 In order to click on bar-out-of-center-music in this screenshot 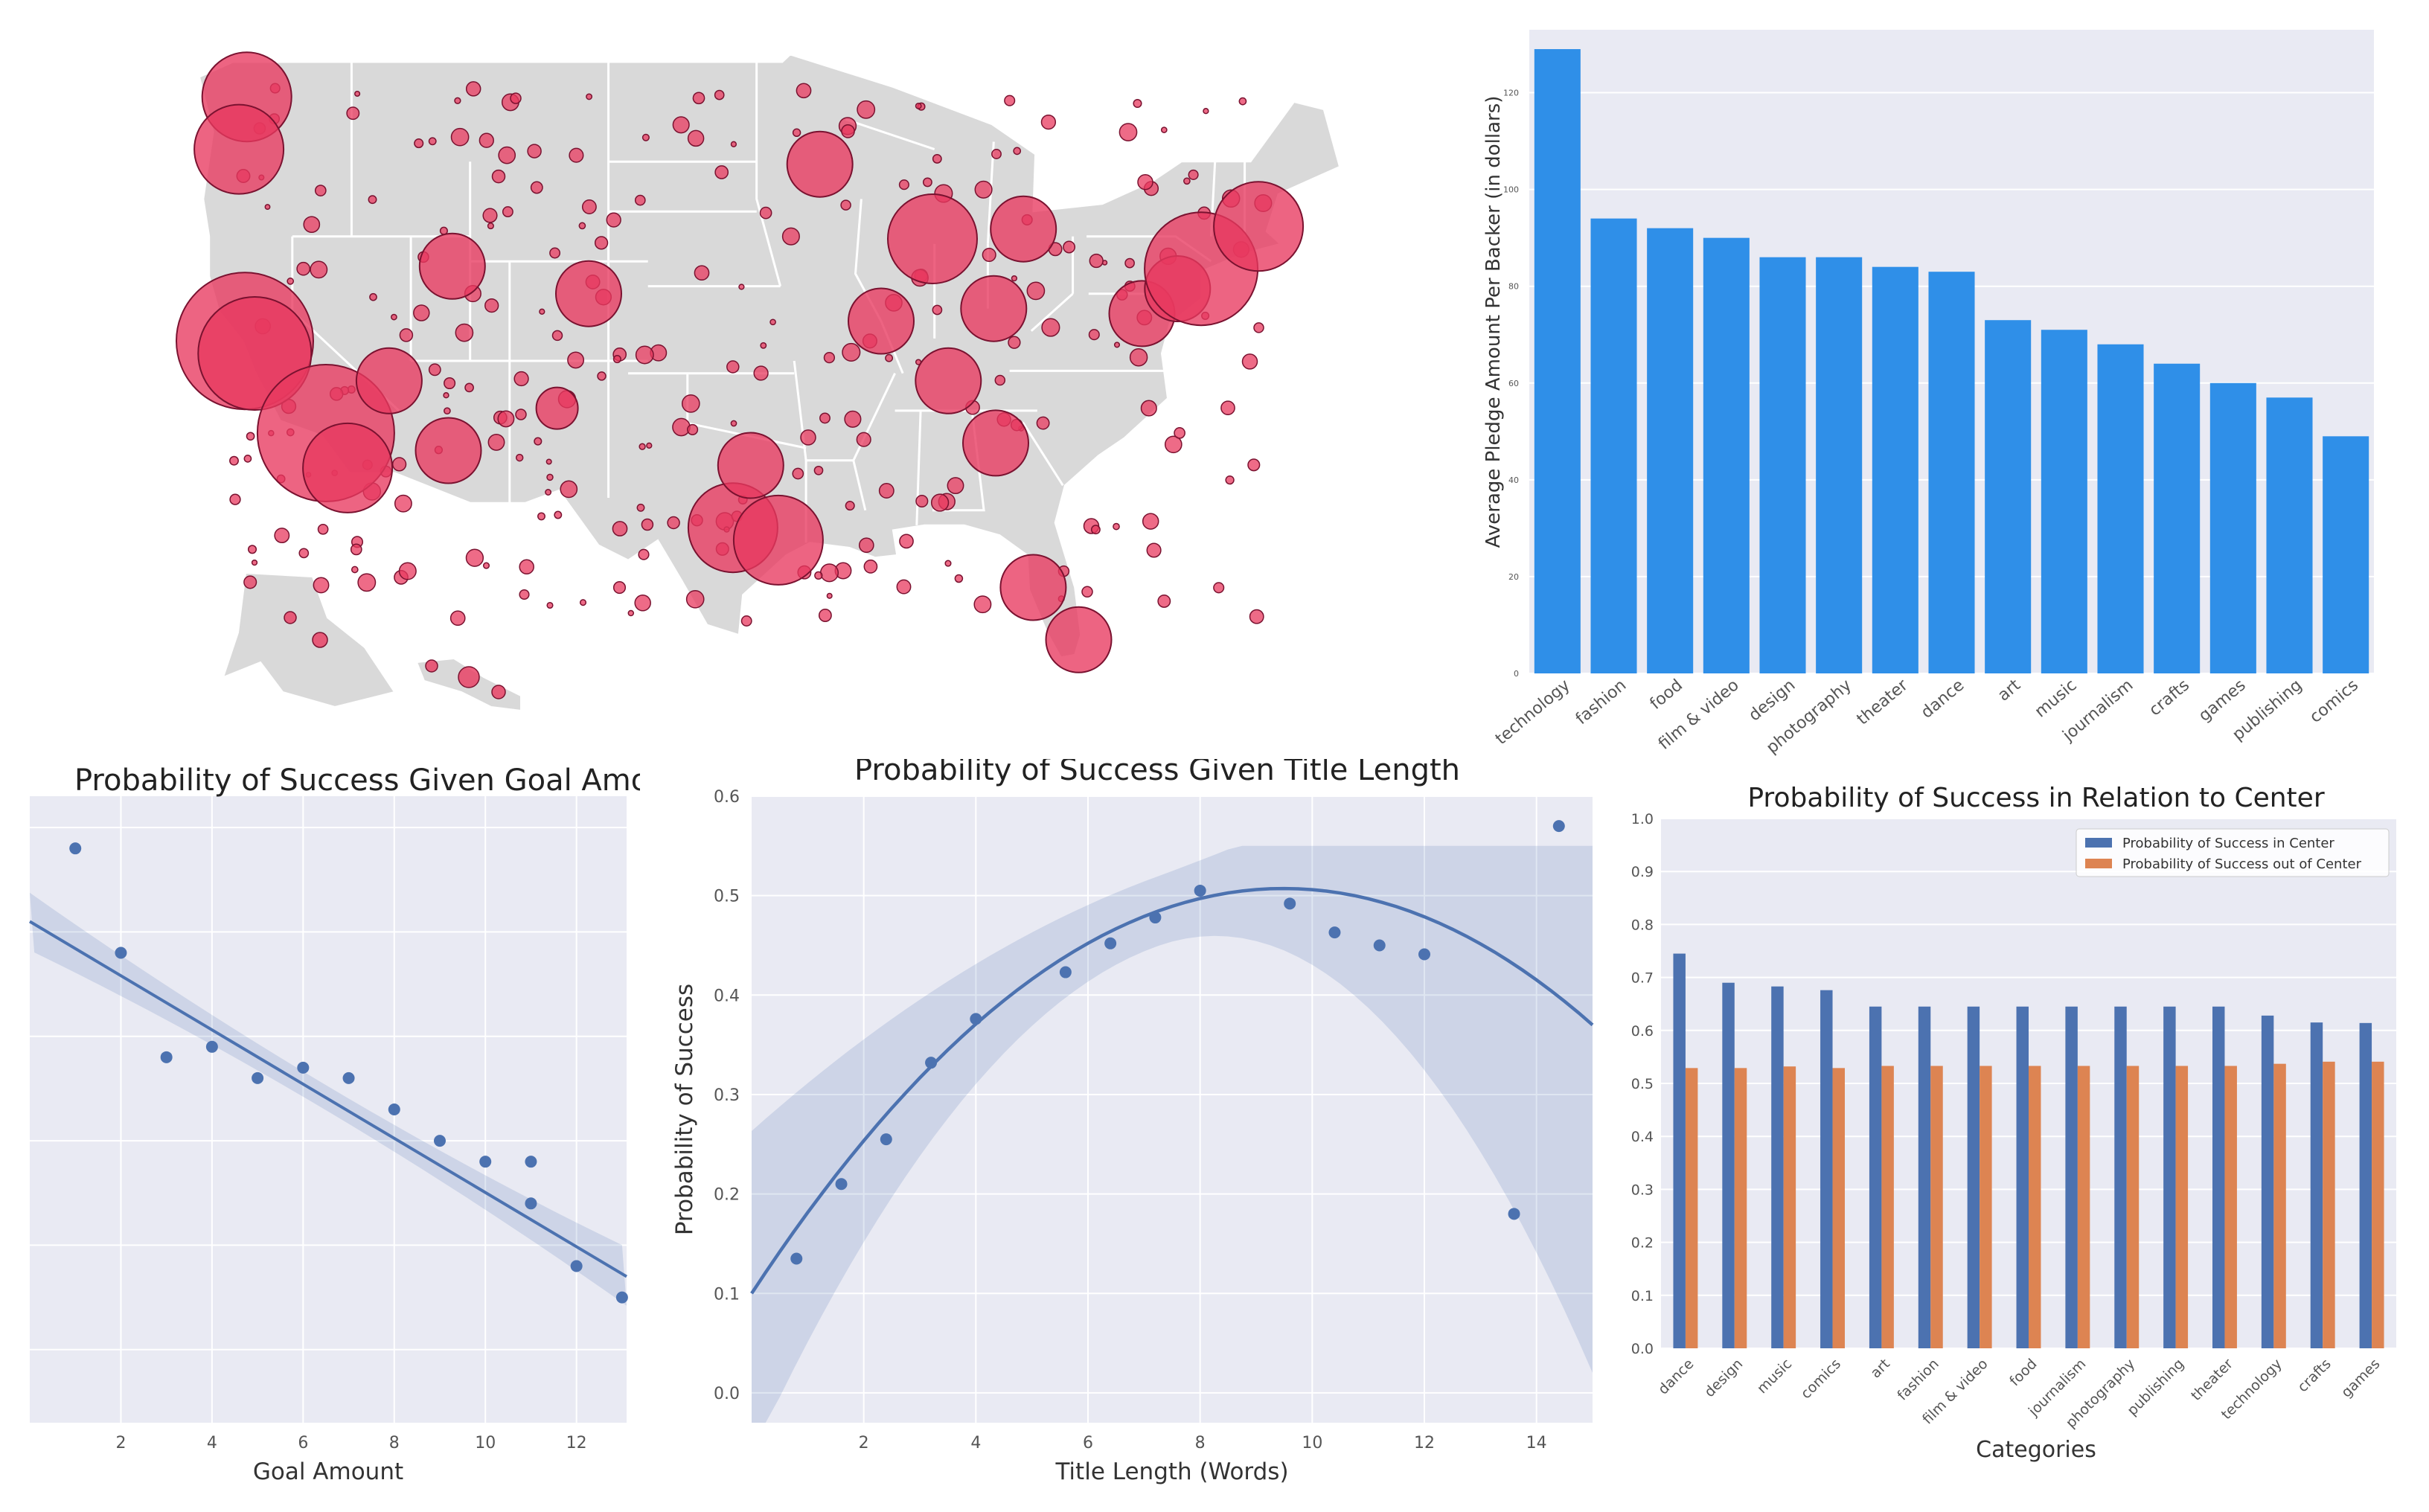, I will do `click(1789, 1207)`.